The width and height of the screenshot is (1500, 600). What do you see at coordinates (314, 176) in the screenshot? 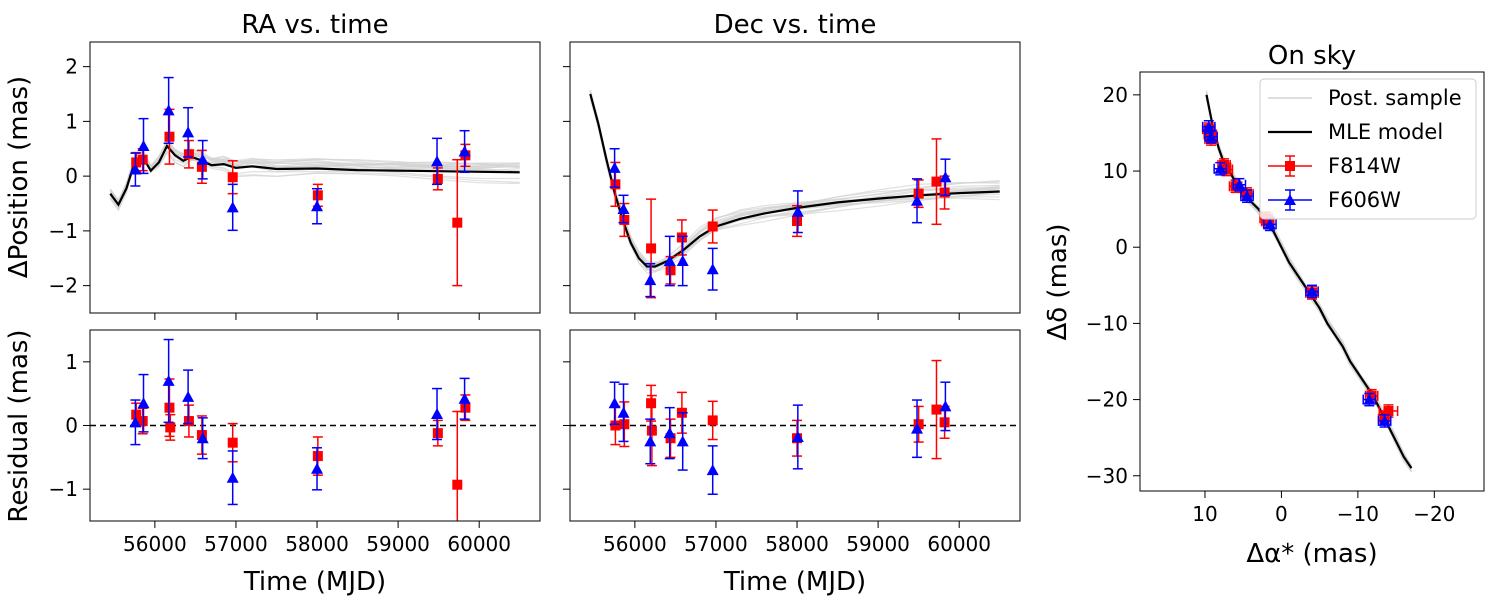
I see `ra-posterior-sample` at bounding box center [314, 176].